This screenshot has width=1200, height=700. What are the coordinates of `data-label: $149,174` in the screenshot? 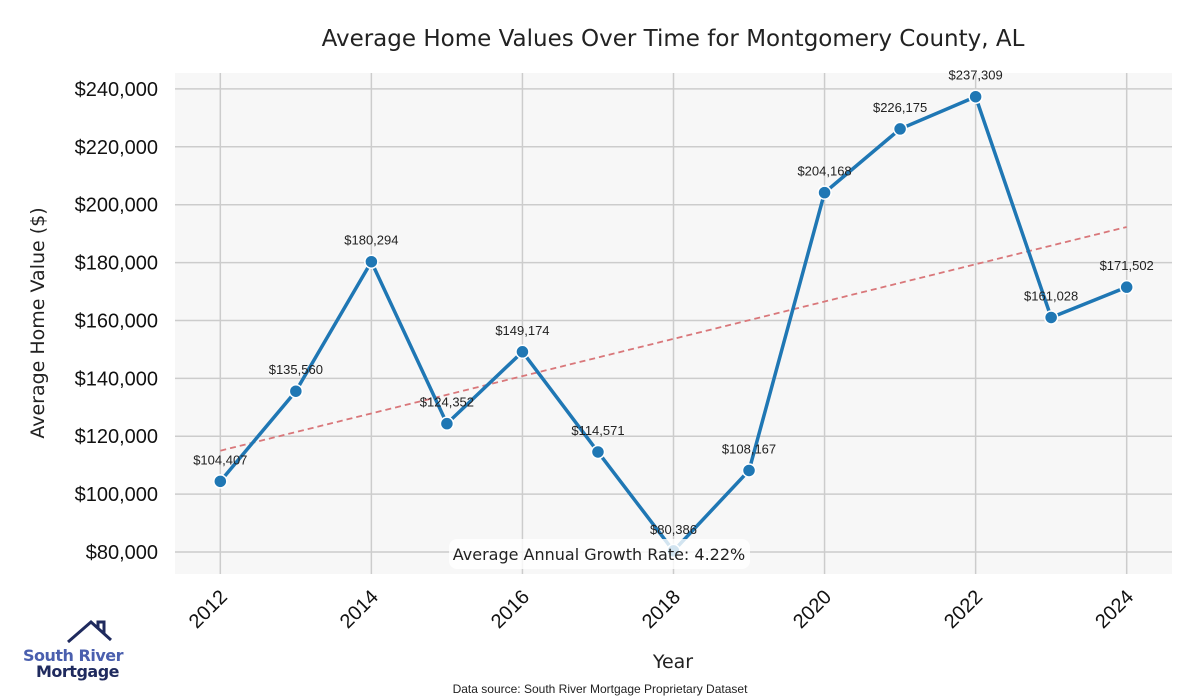 It's located at (522, 330).